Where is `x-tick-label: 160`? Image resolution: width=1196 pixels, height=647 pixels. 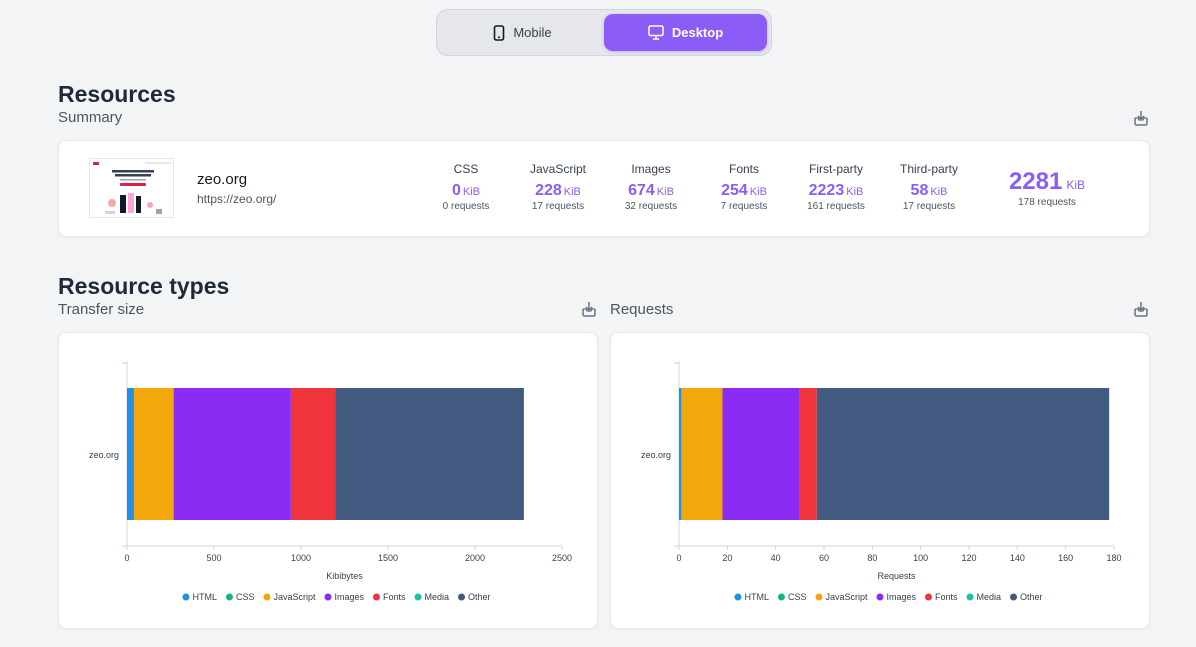 x-tick-label: 160 is located at coordinates (1065, 558).